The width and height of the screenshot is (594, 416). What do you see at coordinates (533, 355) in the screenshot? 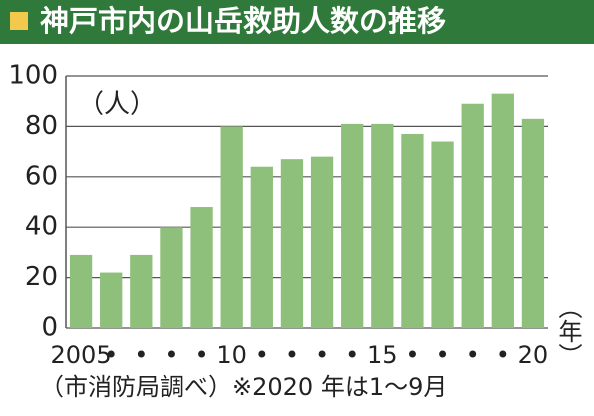
I see `x-tick-label: 20` at bounding box center [533, 355].